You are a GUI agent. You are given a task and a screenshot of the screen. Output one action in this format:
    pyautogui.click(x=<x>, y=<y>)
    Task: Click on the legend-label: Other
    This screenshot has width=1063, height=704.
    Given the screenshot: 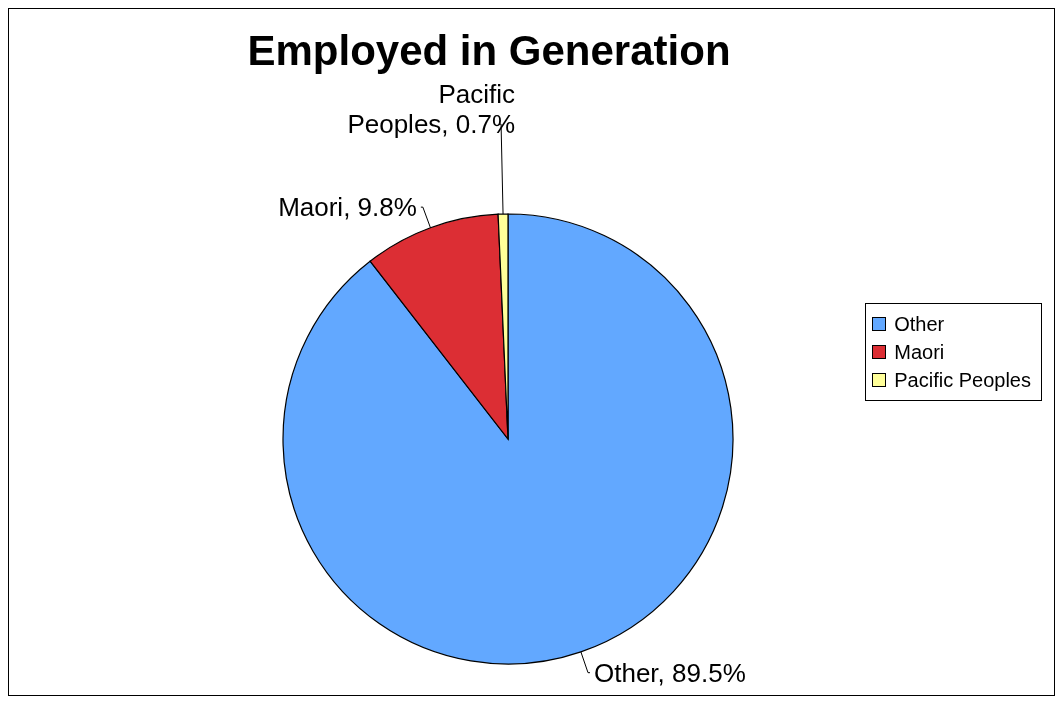 What is the action you would take?
    pyautogui.click(x=919, y=324)
    